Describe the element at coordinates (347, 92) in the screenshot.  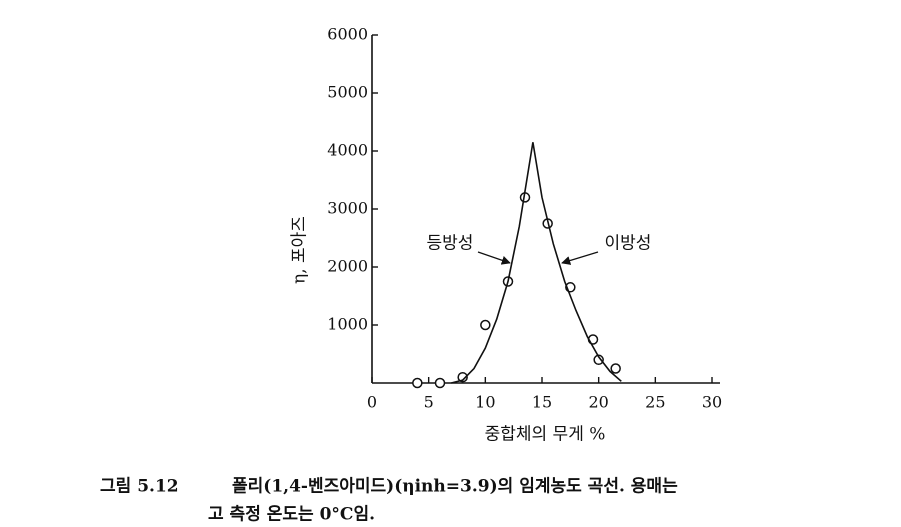
I see `y-tick-label: 5000` at that location.